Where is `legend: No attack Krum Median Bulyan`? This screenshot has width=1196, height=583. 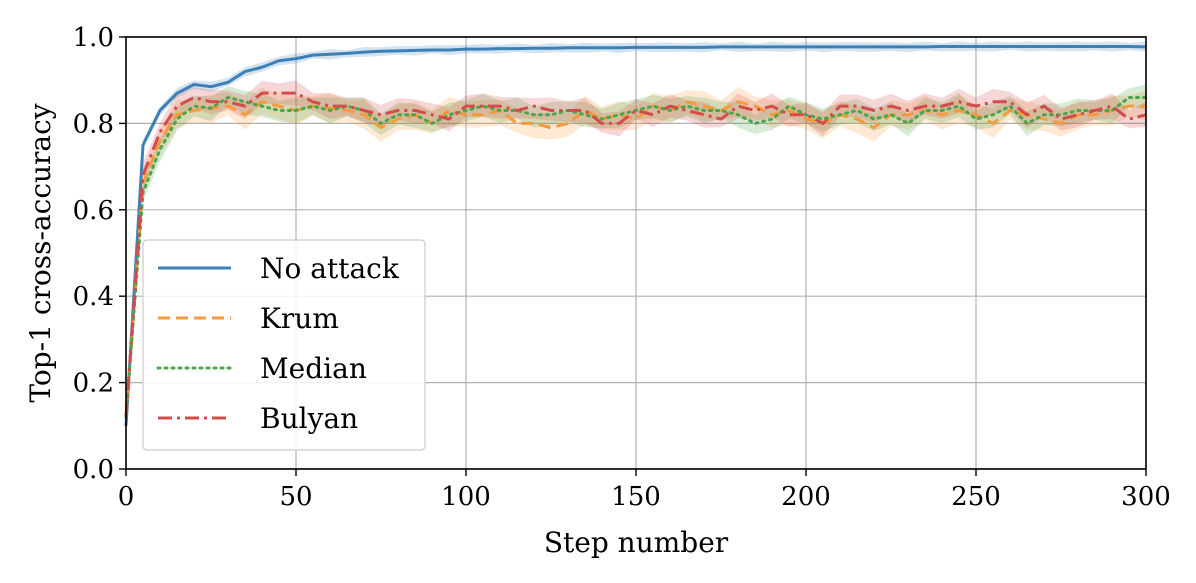 legend: No attack Krum Median Bulyan is located at coordinates (284, 345).